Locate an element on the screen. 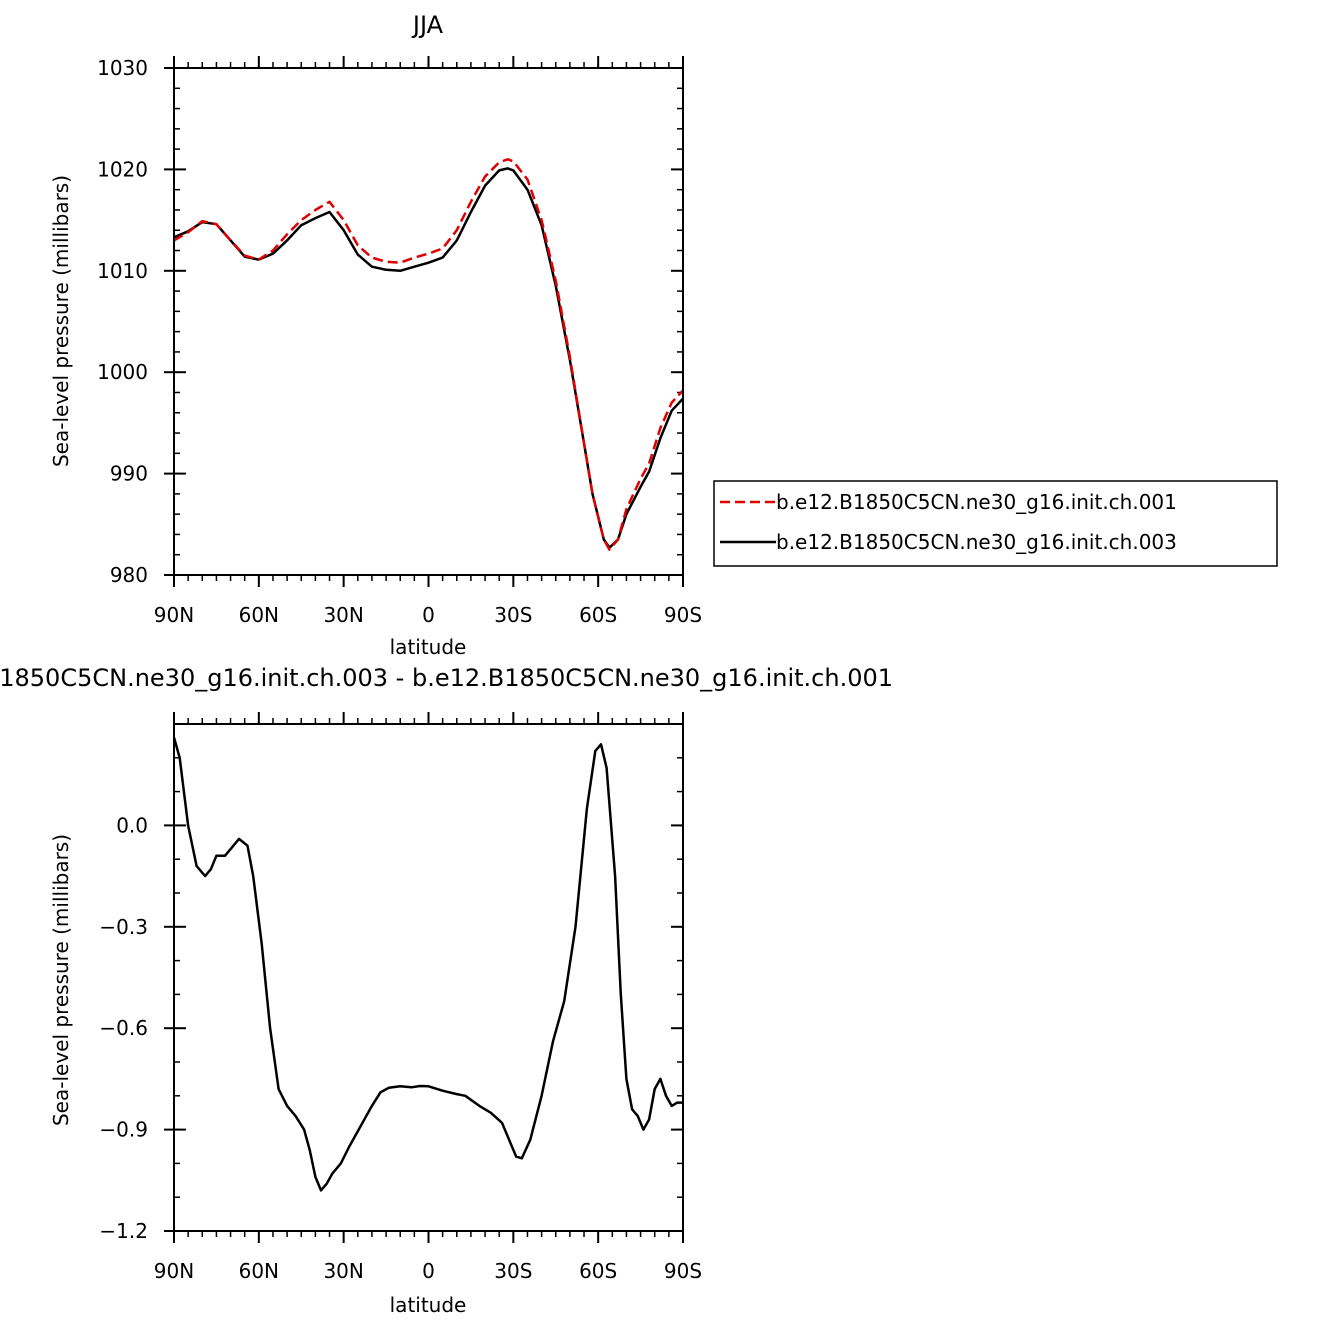 This screenshot has height=1325, width=1325. legend-box is located at coordinates (995, 523).